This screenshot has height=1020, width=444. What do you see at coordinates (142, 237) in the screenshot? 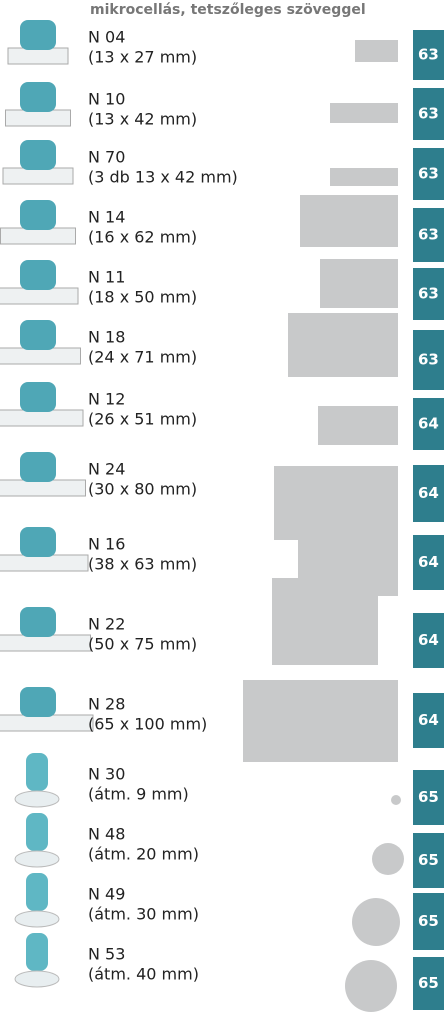
I see `item-size: (16 x 62 mm)` at bounding box center [142, 237].